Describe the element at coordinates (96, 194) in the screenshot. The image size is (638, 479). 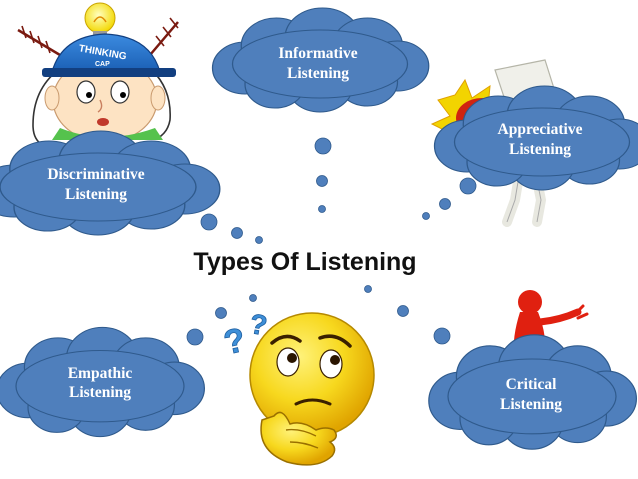
I see `discriminative-line2: Listening` at that location.